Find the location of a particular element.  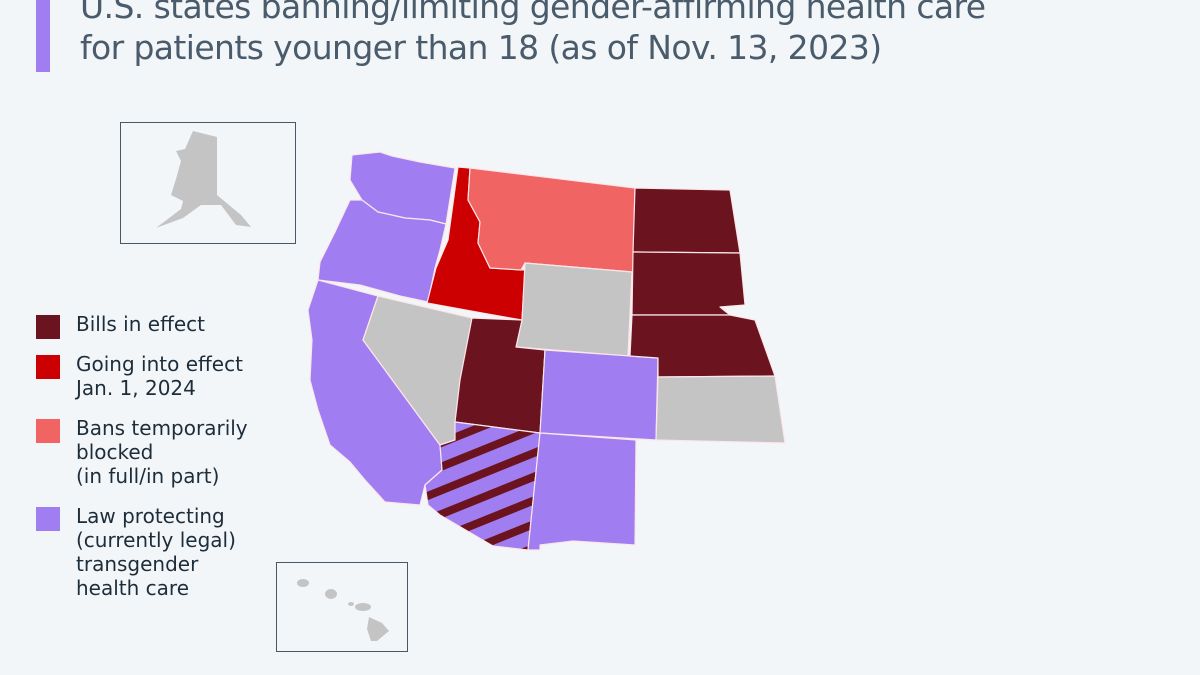

state-colorado is located at coordinates (599, 395).